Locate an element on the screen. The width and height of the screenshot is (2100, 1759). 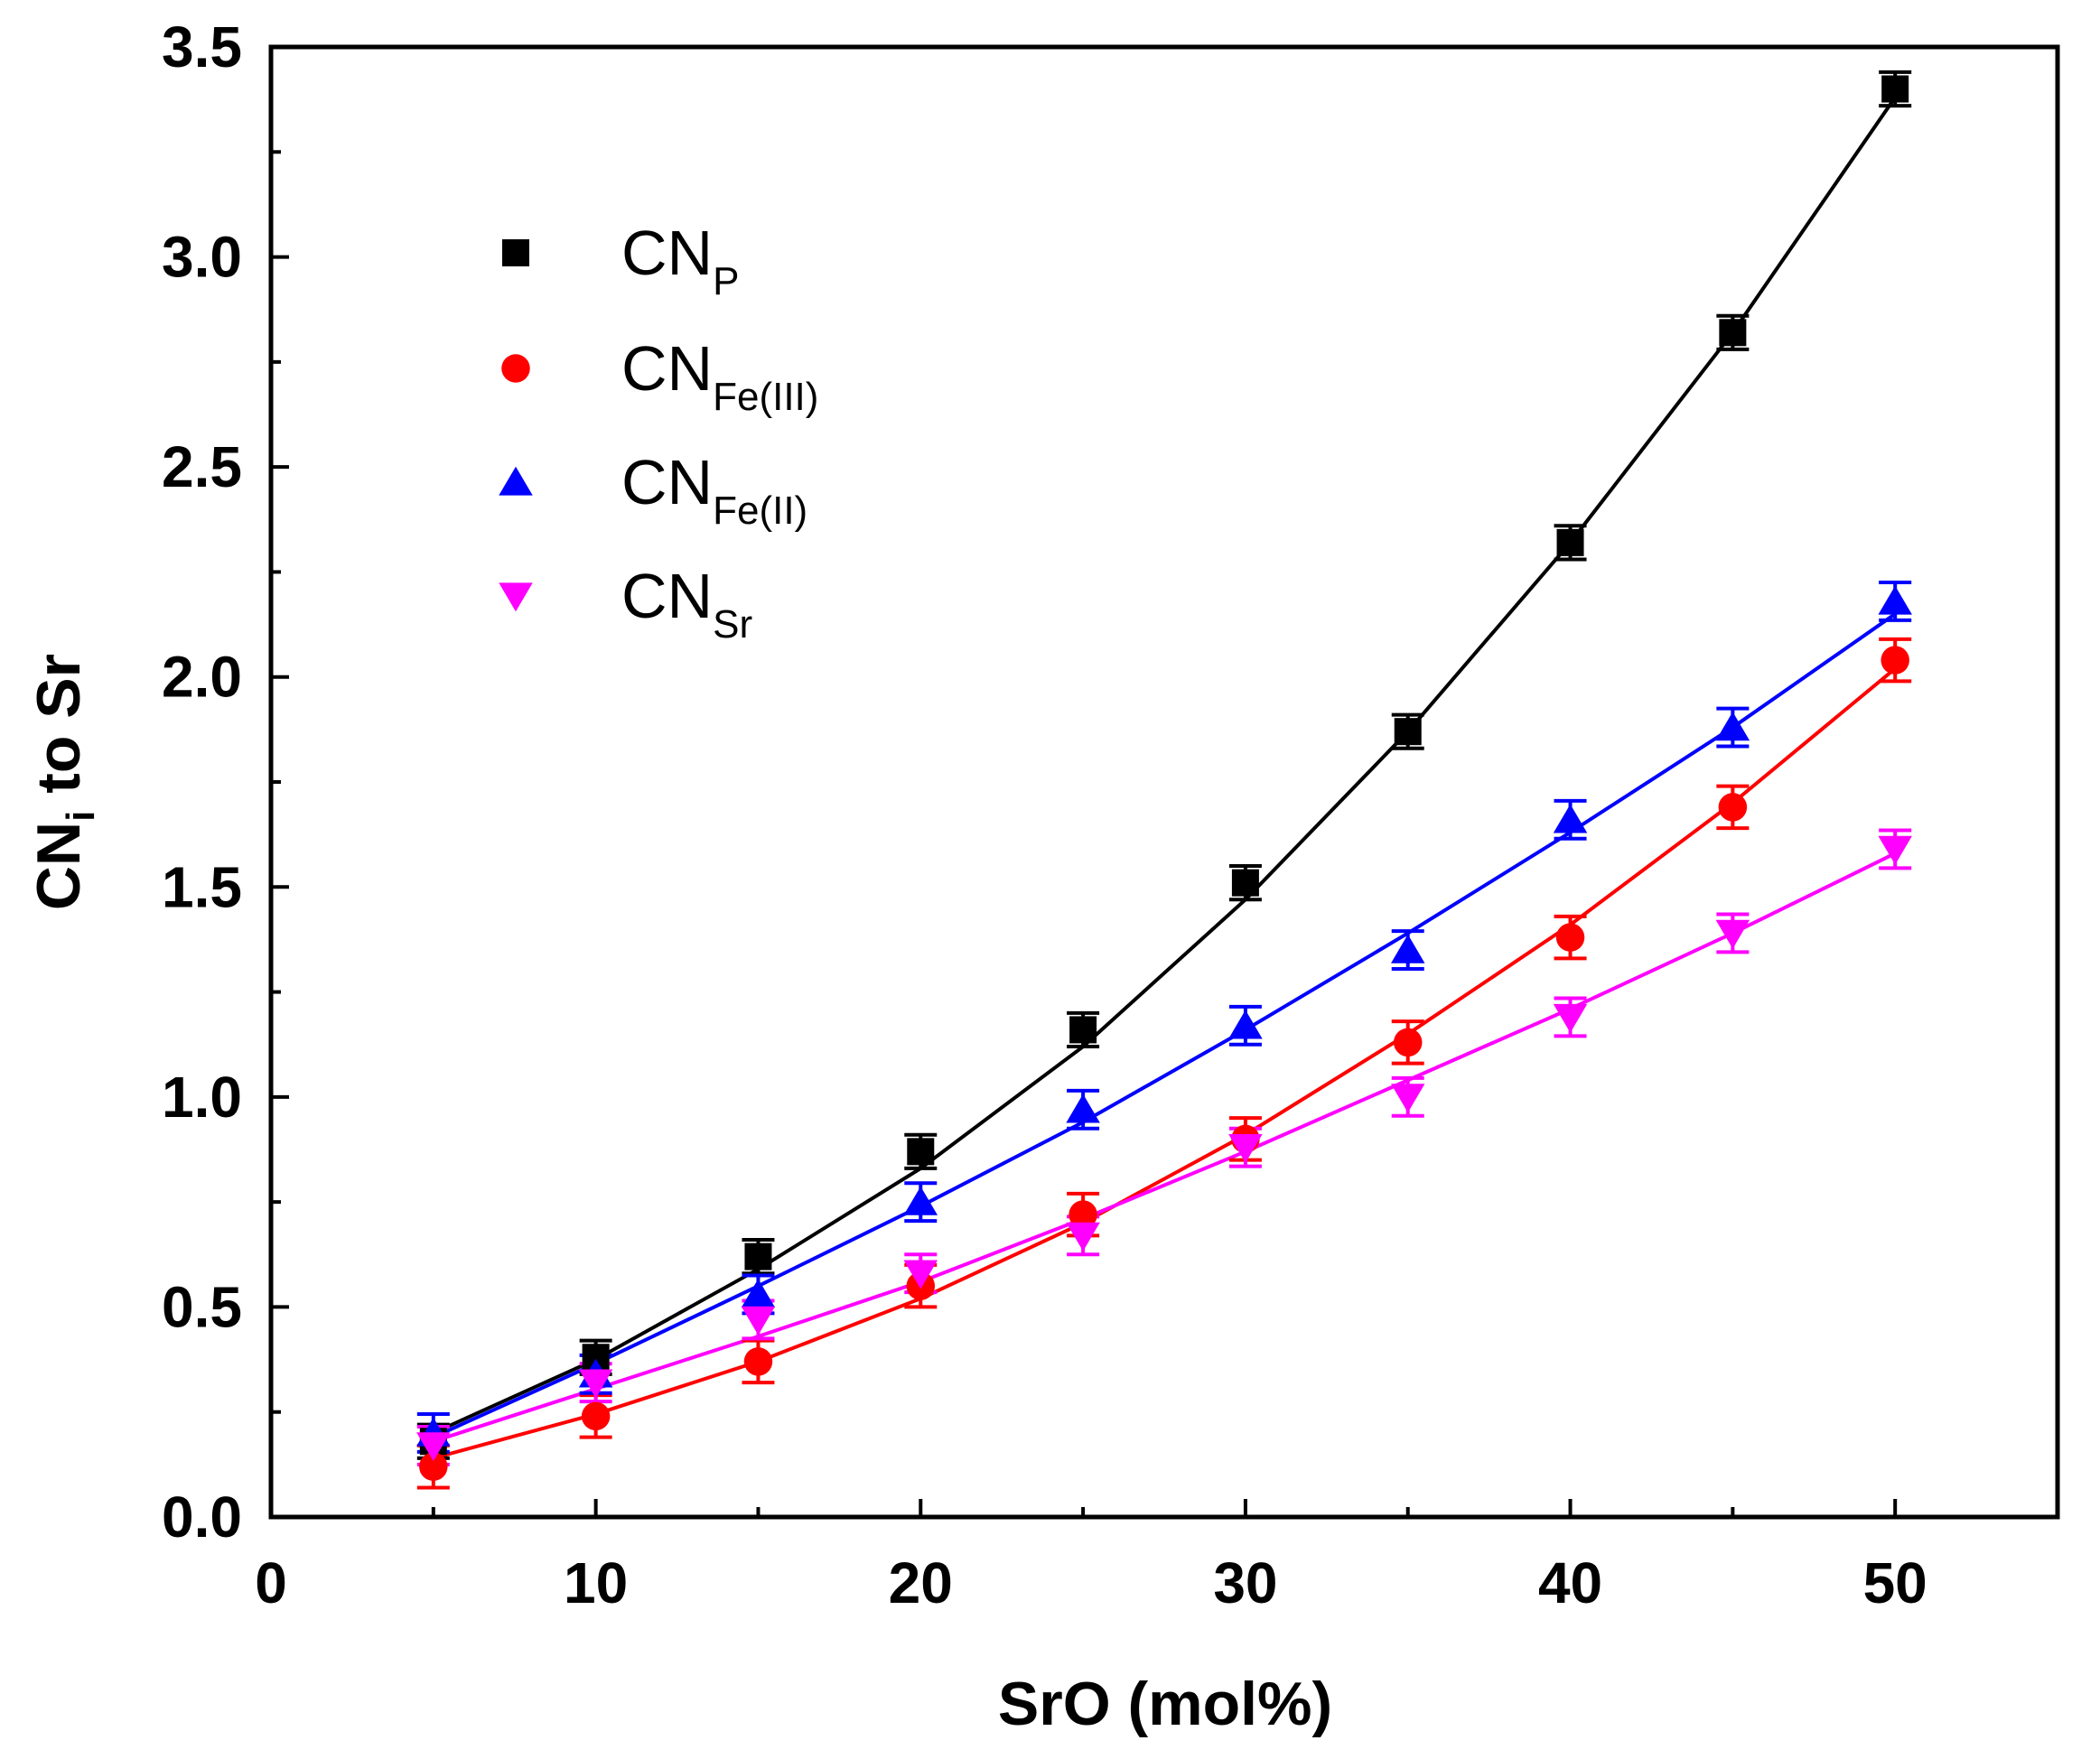
legend-item: CNFe(II) is located at coordinates (653, 490).